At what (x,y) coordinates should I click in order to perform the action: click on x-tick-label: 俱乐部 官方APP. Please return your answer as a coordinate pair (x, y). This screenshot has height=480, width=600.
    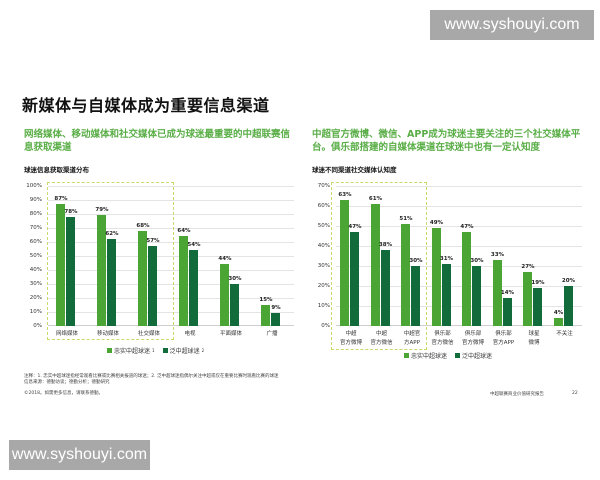
    Looking at the image, I should click on (503, 338).